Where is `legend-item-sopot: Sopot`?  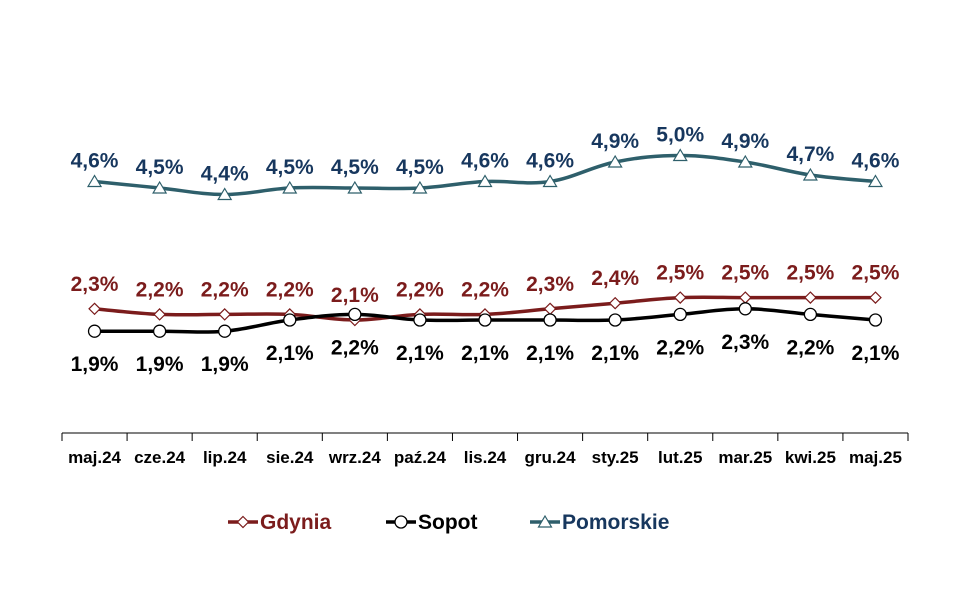 legend-item-sopot: Sopot is located at coordinates (431, 522).